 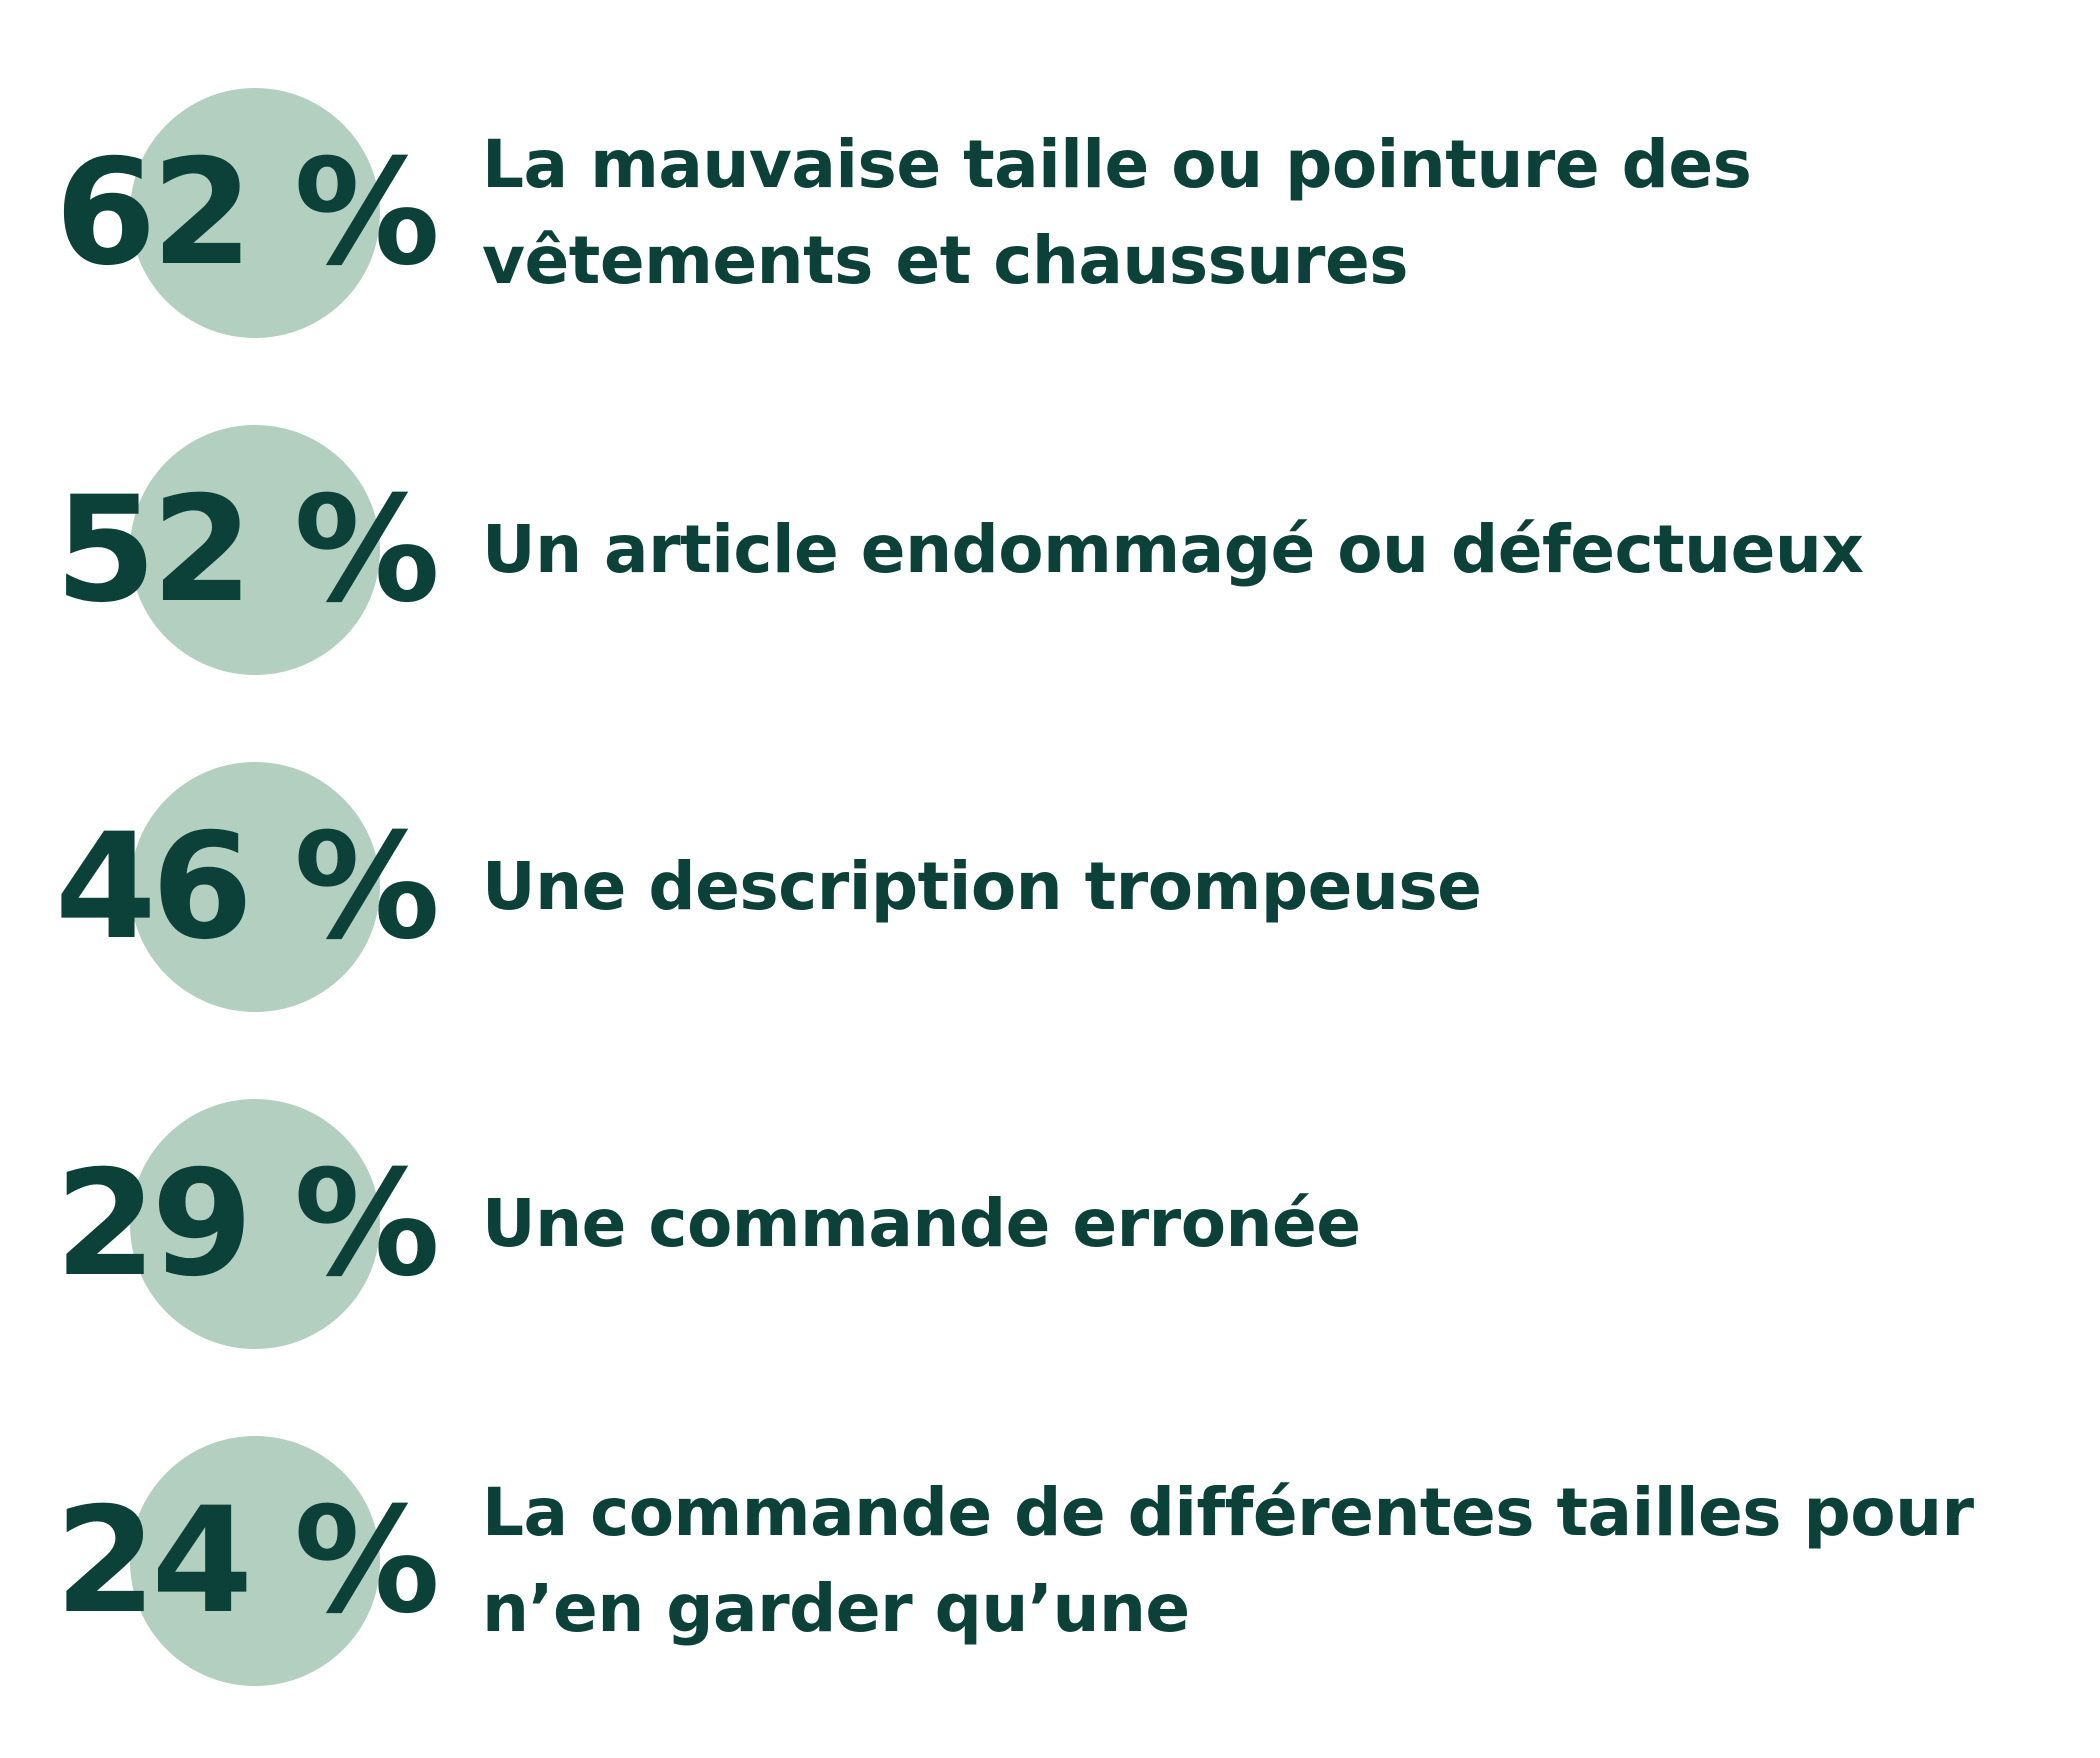 I want to click on stat-item-29: 29 % Une commande erronée, so click(x=1050, y=1224).